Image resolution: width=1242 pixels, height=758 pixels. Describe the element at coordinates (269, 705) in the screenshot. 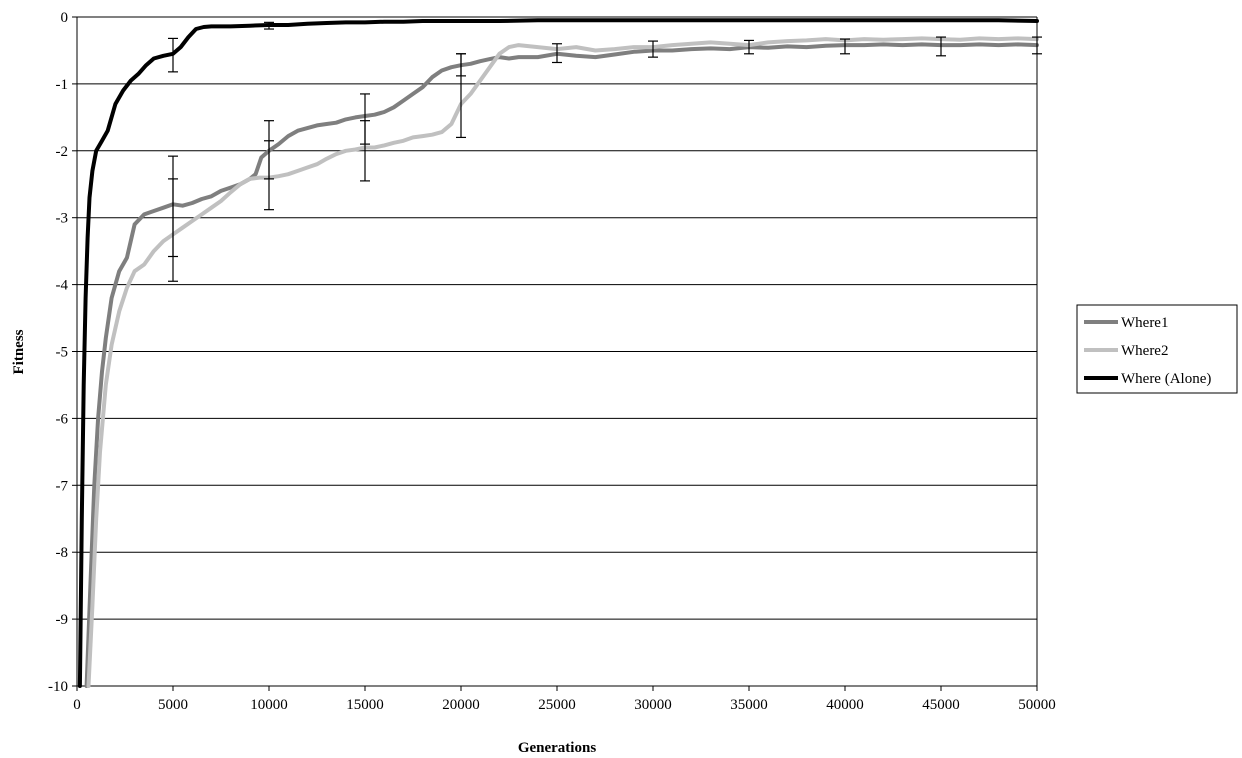

I see `x-tick-label: 10000` at that location.